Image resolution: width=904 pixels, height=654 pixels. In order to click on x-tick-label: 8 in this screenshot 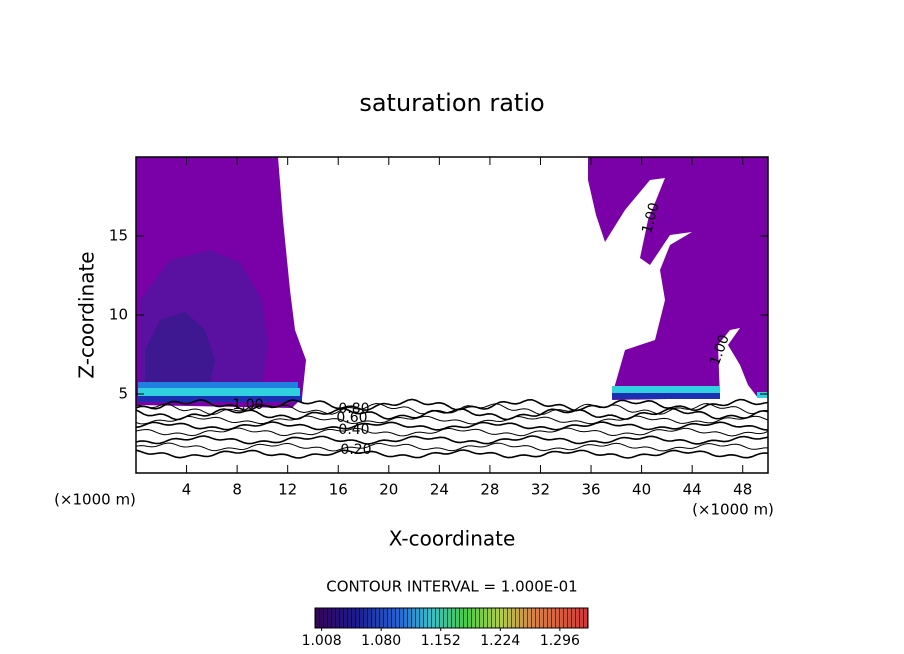, I will do `click(237, 490)`.